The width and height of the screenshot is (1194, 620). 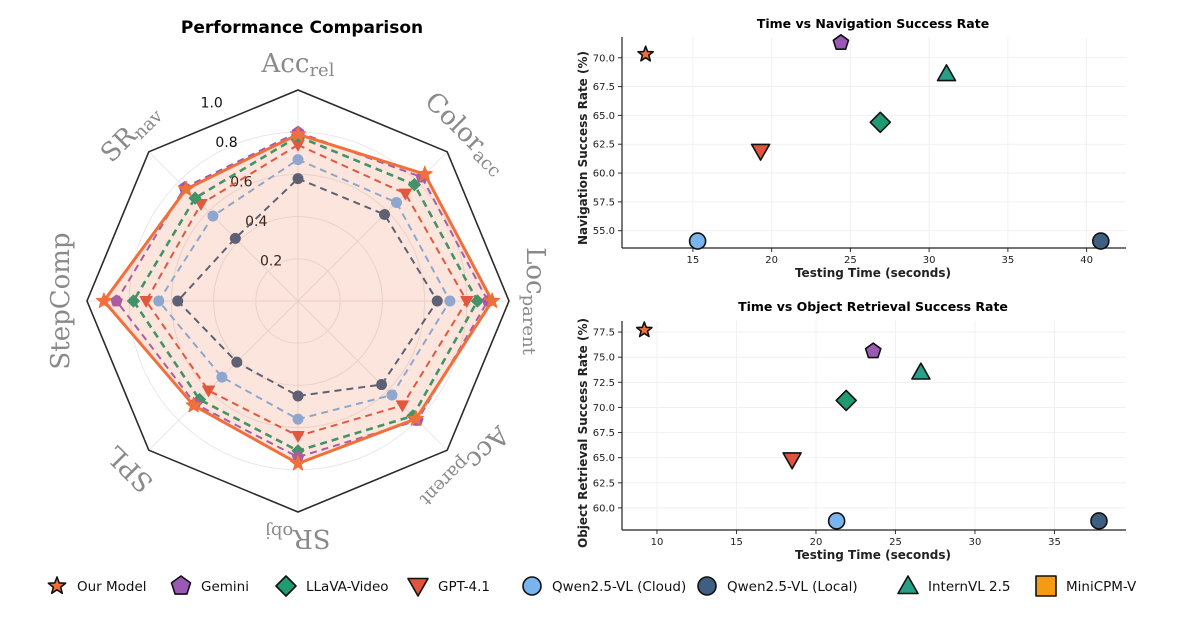 What do you see at coordinates (895, 542) in the screenshot?
I see `obj-xtick-label: 25` at bounding box center [895, 542].